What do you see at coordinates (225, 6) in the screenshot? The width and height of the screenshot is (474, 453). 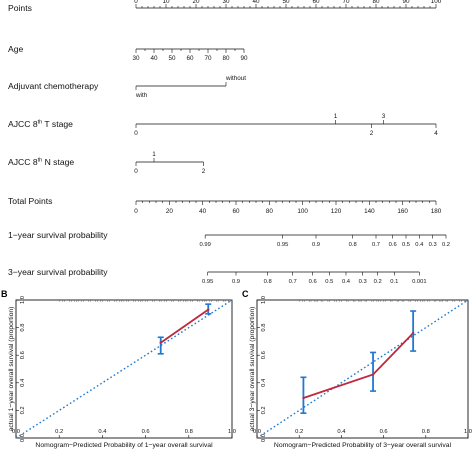 I see `nomogram-row-points: Points 0 10 20 30 40 50 60 70 80 90 100` at bounding box center [225, 6].